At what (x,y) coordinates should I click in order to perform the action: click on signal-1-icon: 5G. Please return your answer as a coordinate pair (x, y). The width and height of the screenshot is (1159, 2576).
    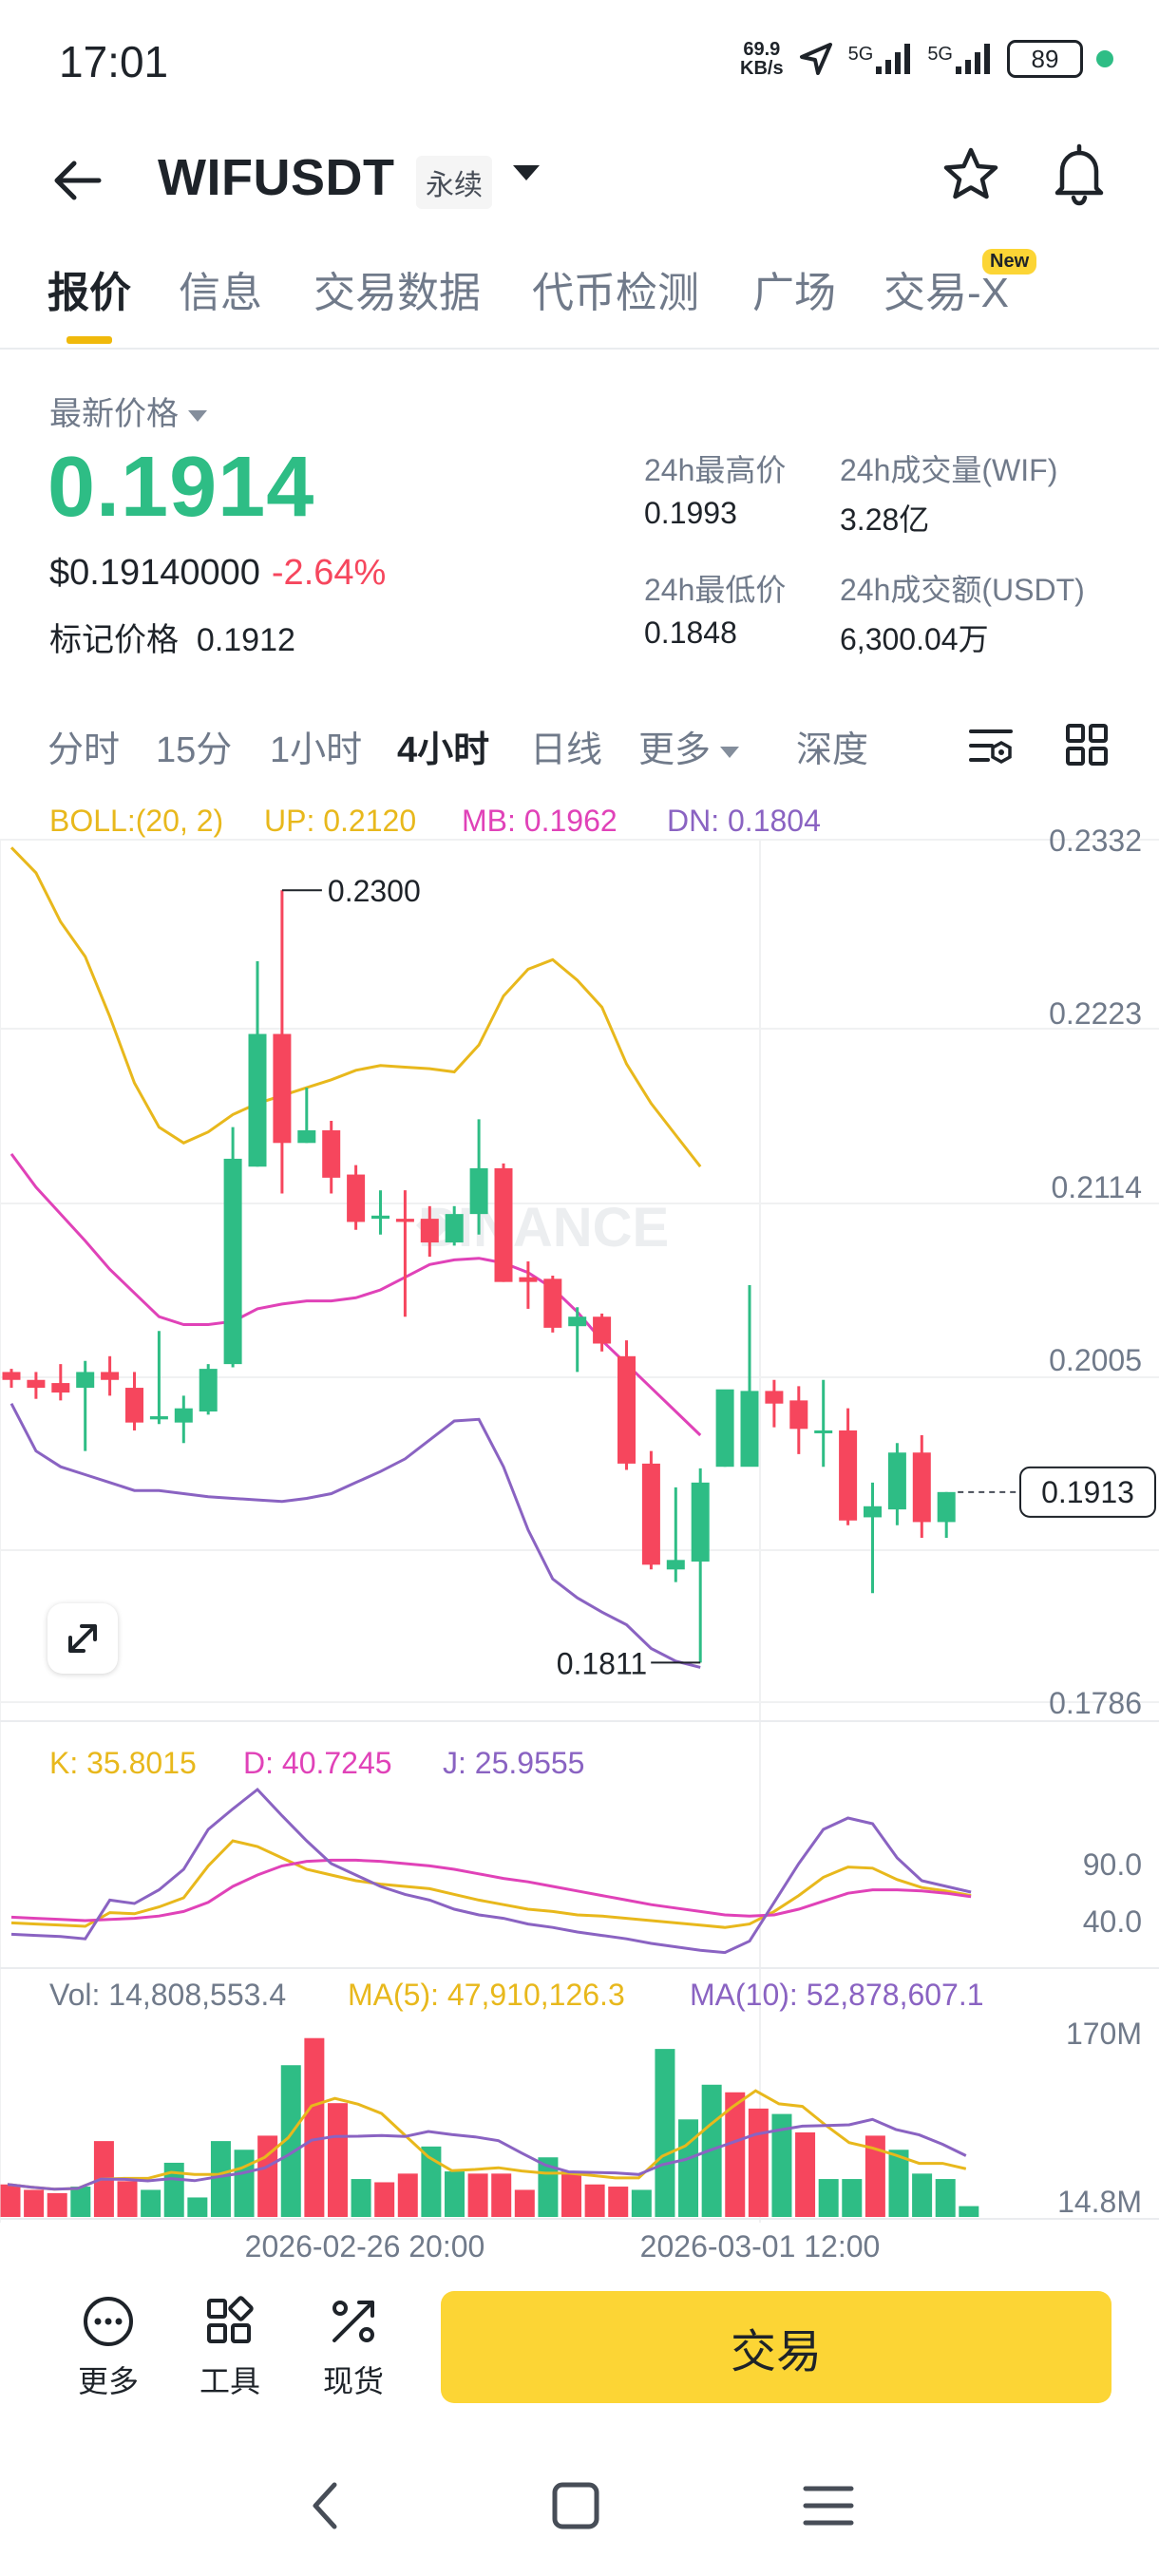
    Looking at the image, I should click on (881, 59).